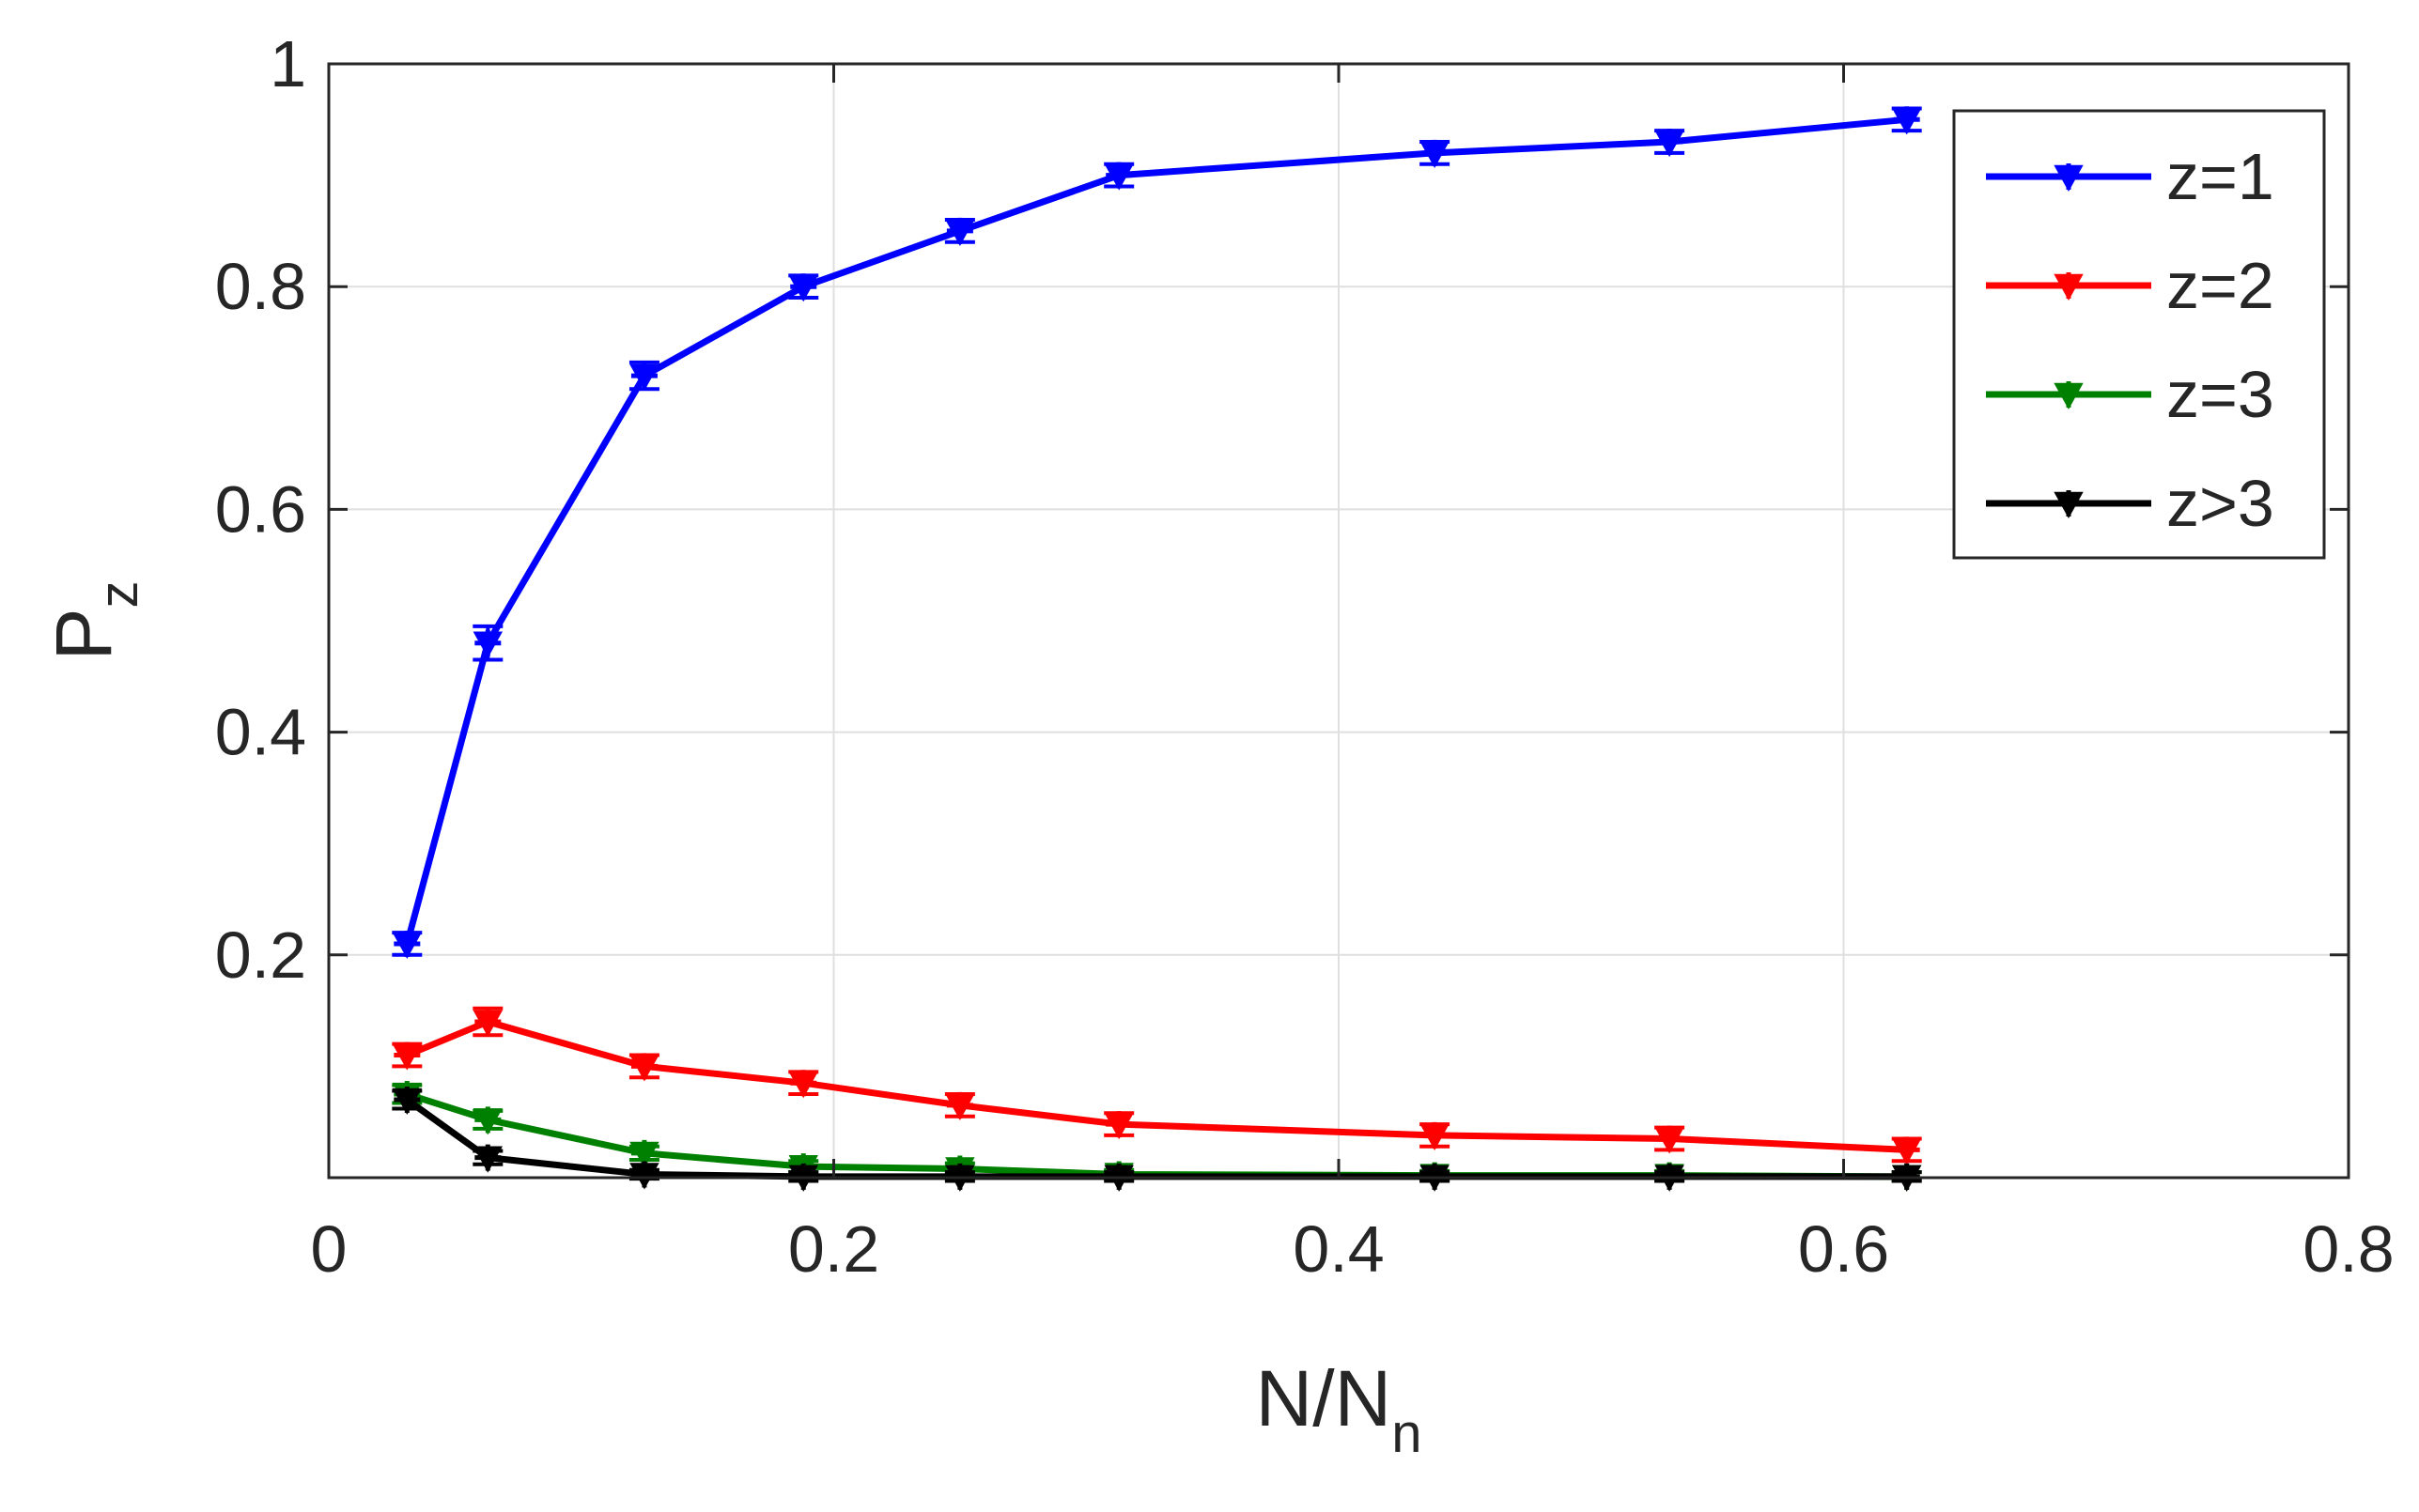 The height and width of the screenshot is (1512, 2419). What do you see at coordinates (1844, 1249) in the screenshot?
I see `x-tick-label: 0.6` at bounding box center [1844, 1249].